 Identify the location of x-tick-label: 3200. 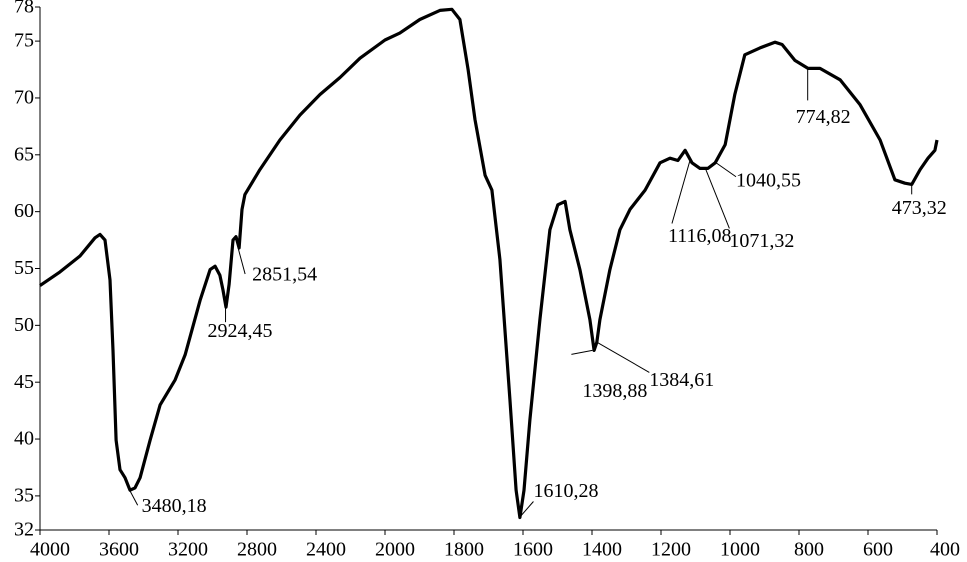
(188, 550).